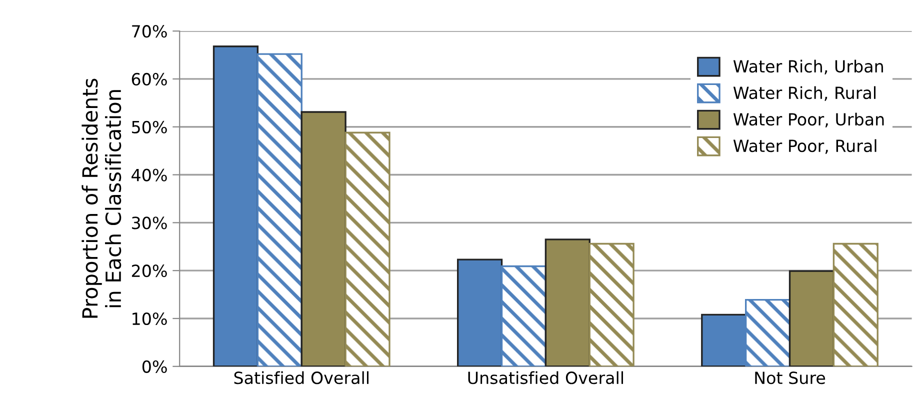  Describe the element at coordinates (804, 146) in the screenshot. I see `legend-label: Water Poor, Rural` at that location.